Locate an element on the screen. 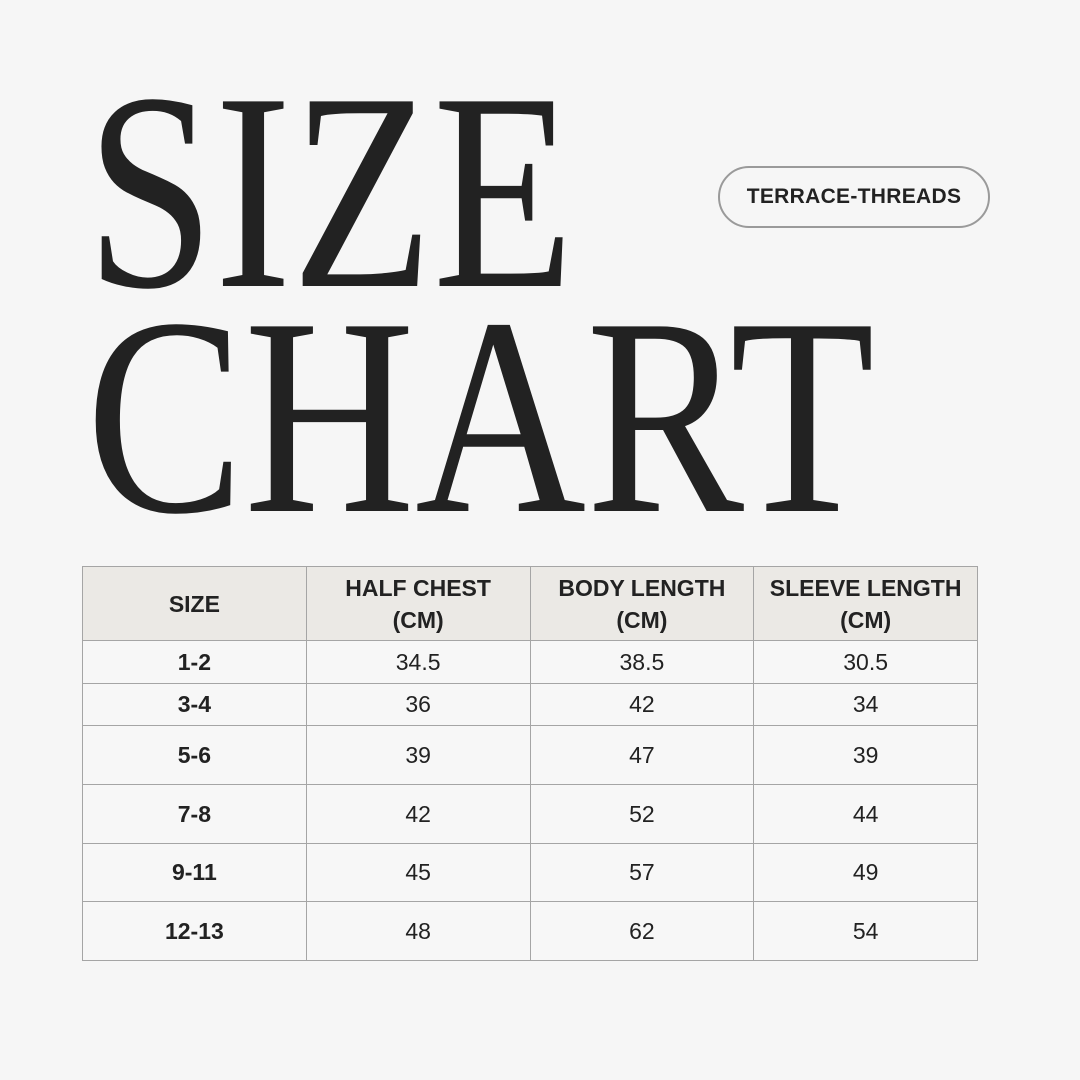  size-cell: 7-8 is located at coordinates (194, 814).